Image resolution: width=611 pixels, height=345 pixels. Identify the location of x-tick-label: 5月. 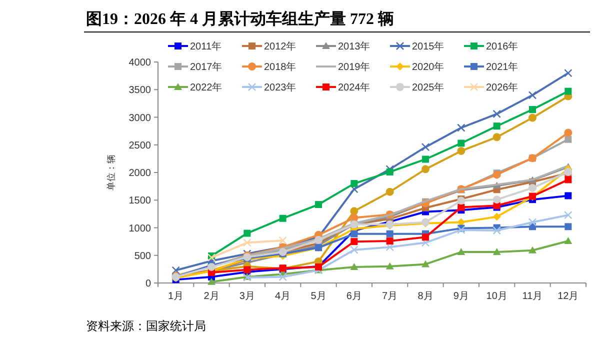
(318, 296).